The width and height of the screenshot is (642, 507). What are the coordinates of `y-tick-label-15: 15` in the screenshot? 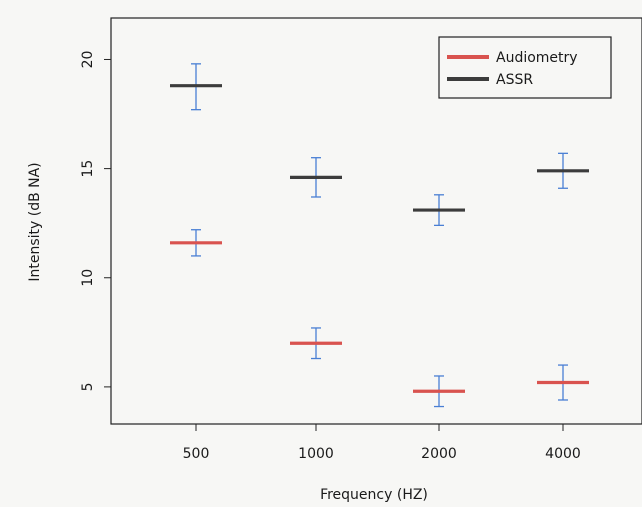 It's located at (88, 169).